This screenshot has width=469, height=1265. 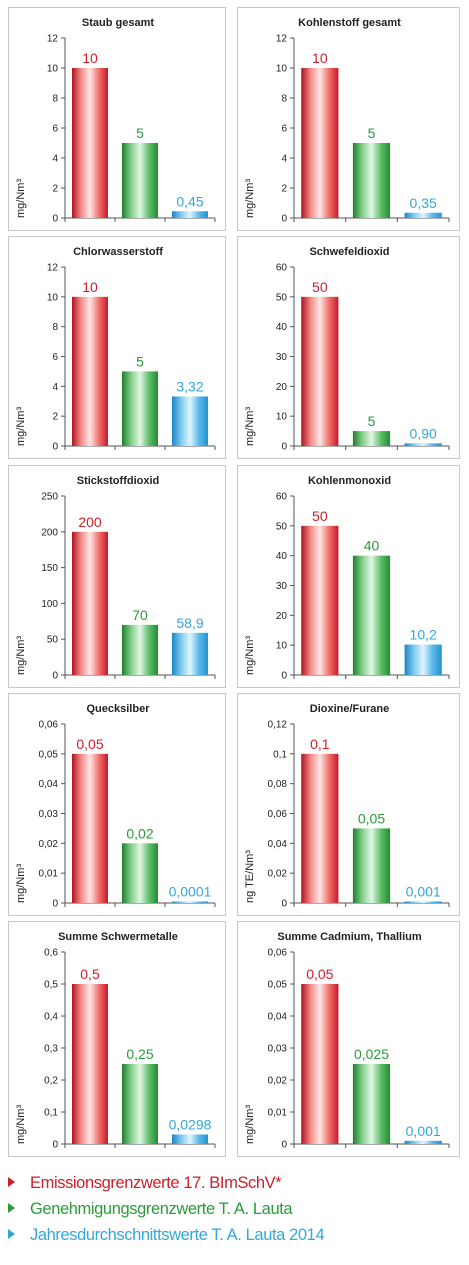 I want to click on y-tick-label: 0,12, so click(x=278, y=725).